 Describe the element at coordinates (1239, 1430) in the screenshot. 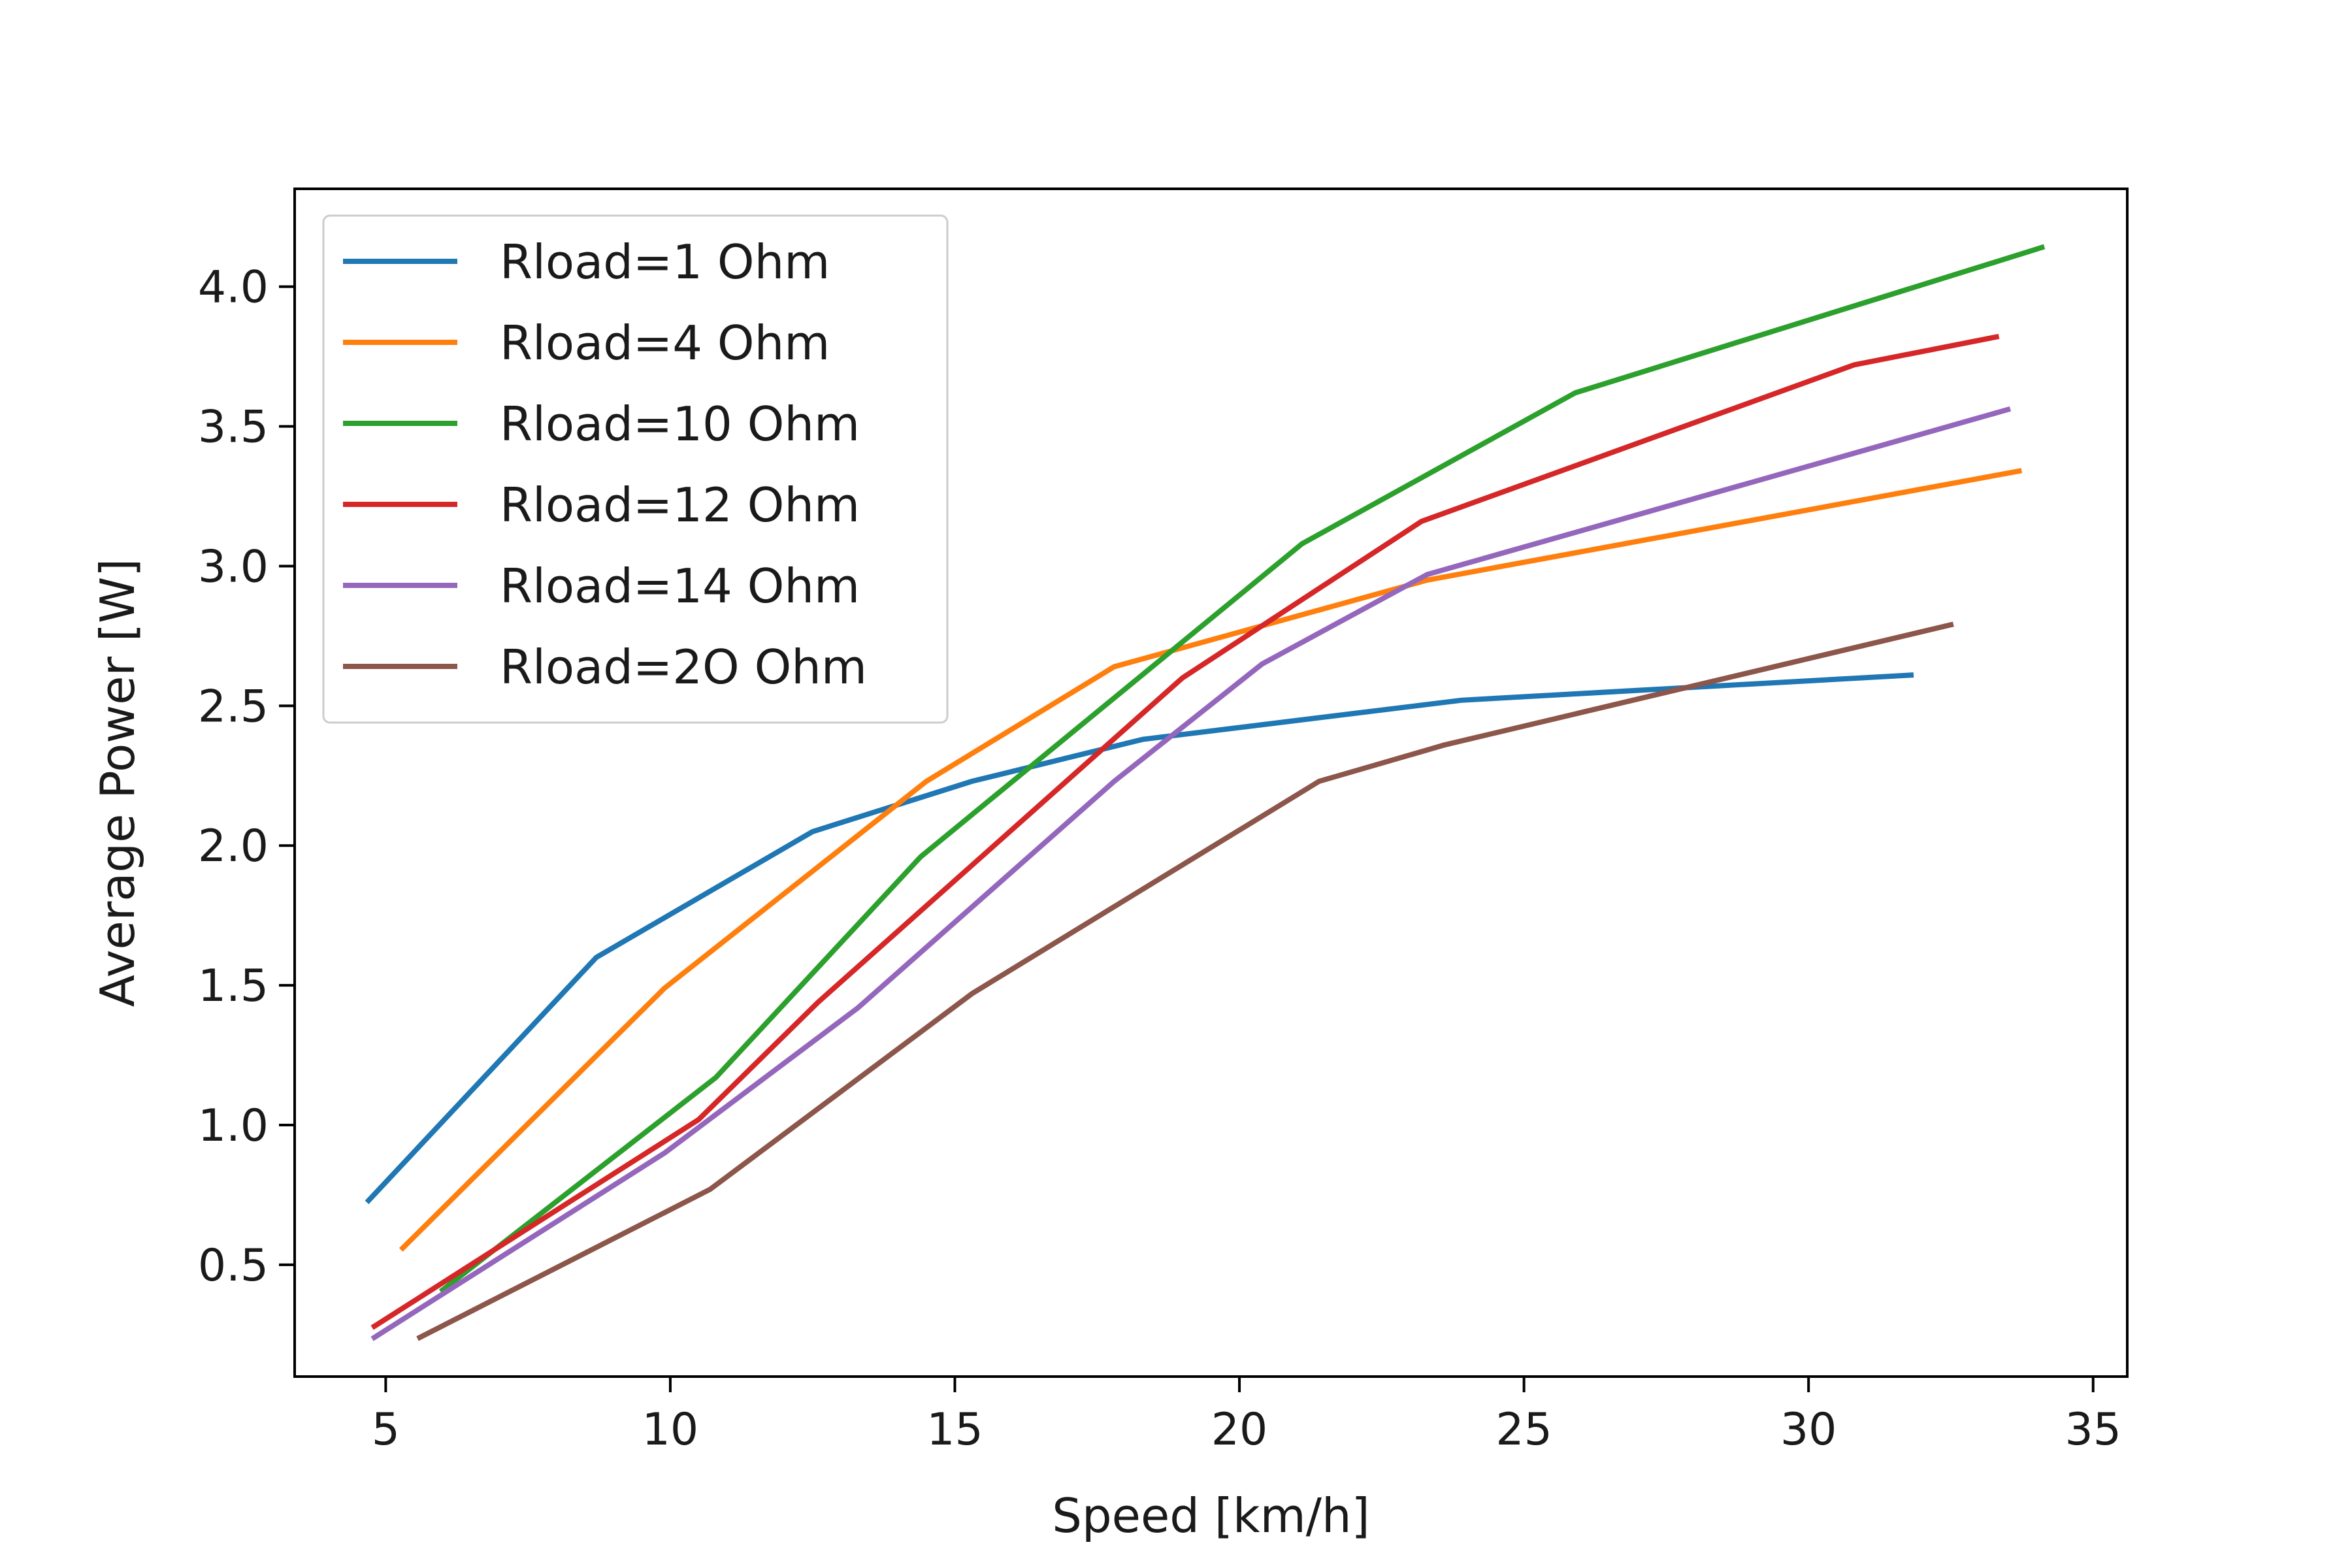

I see `x-tick-label: 20` at that location.